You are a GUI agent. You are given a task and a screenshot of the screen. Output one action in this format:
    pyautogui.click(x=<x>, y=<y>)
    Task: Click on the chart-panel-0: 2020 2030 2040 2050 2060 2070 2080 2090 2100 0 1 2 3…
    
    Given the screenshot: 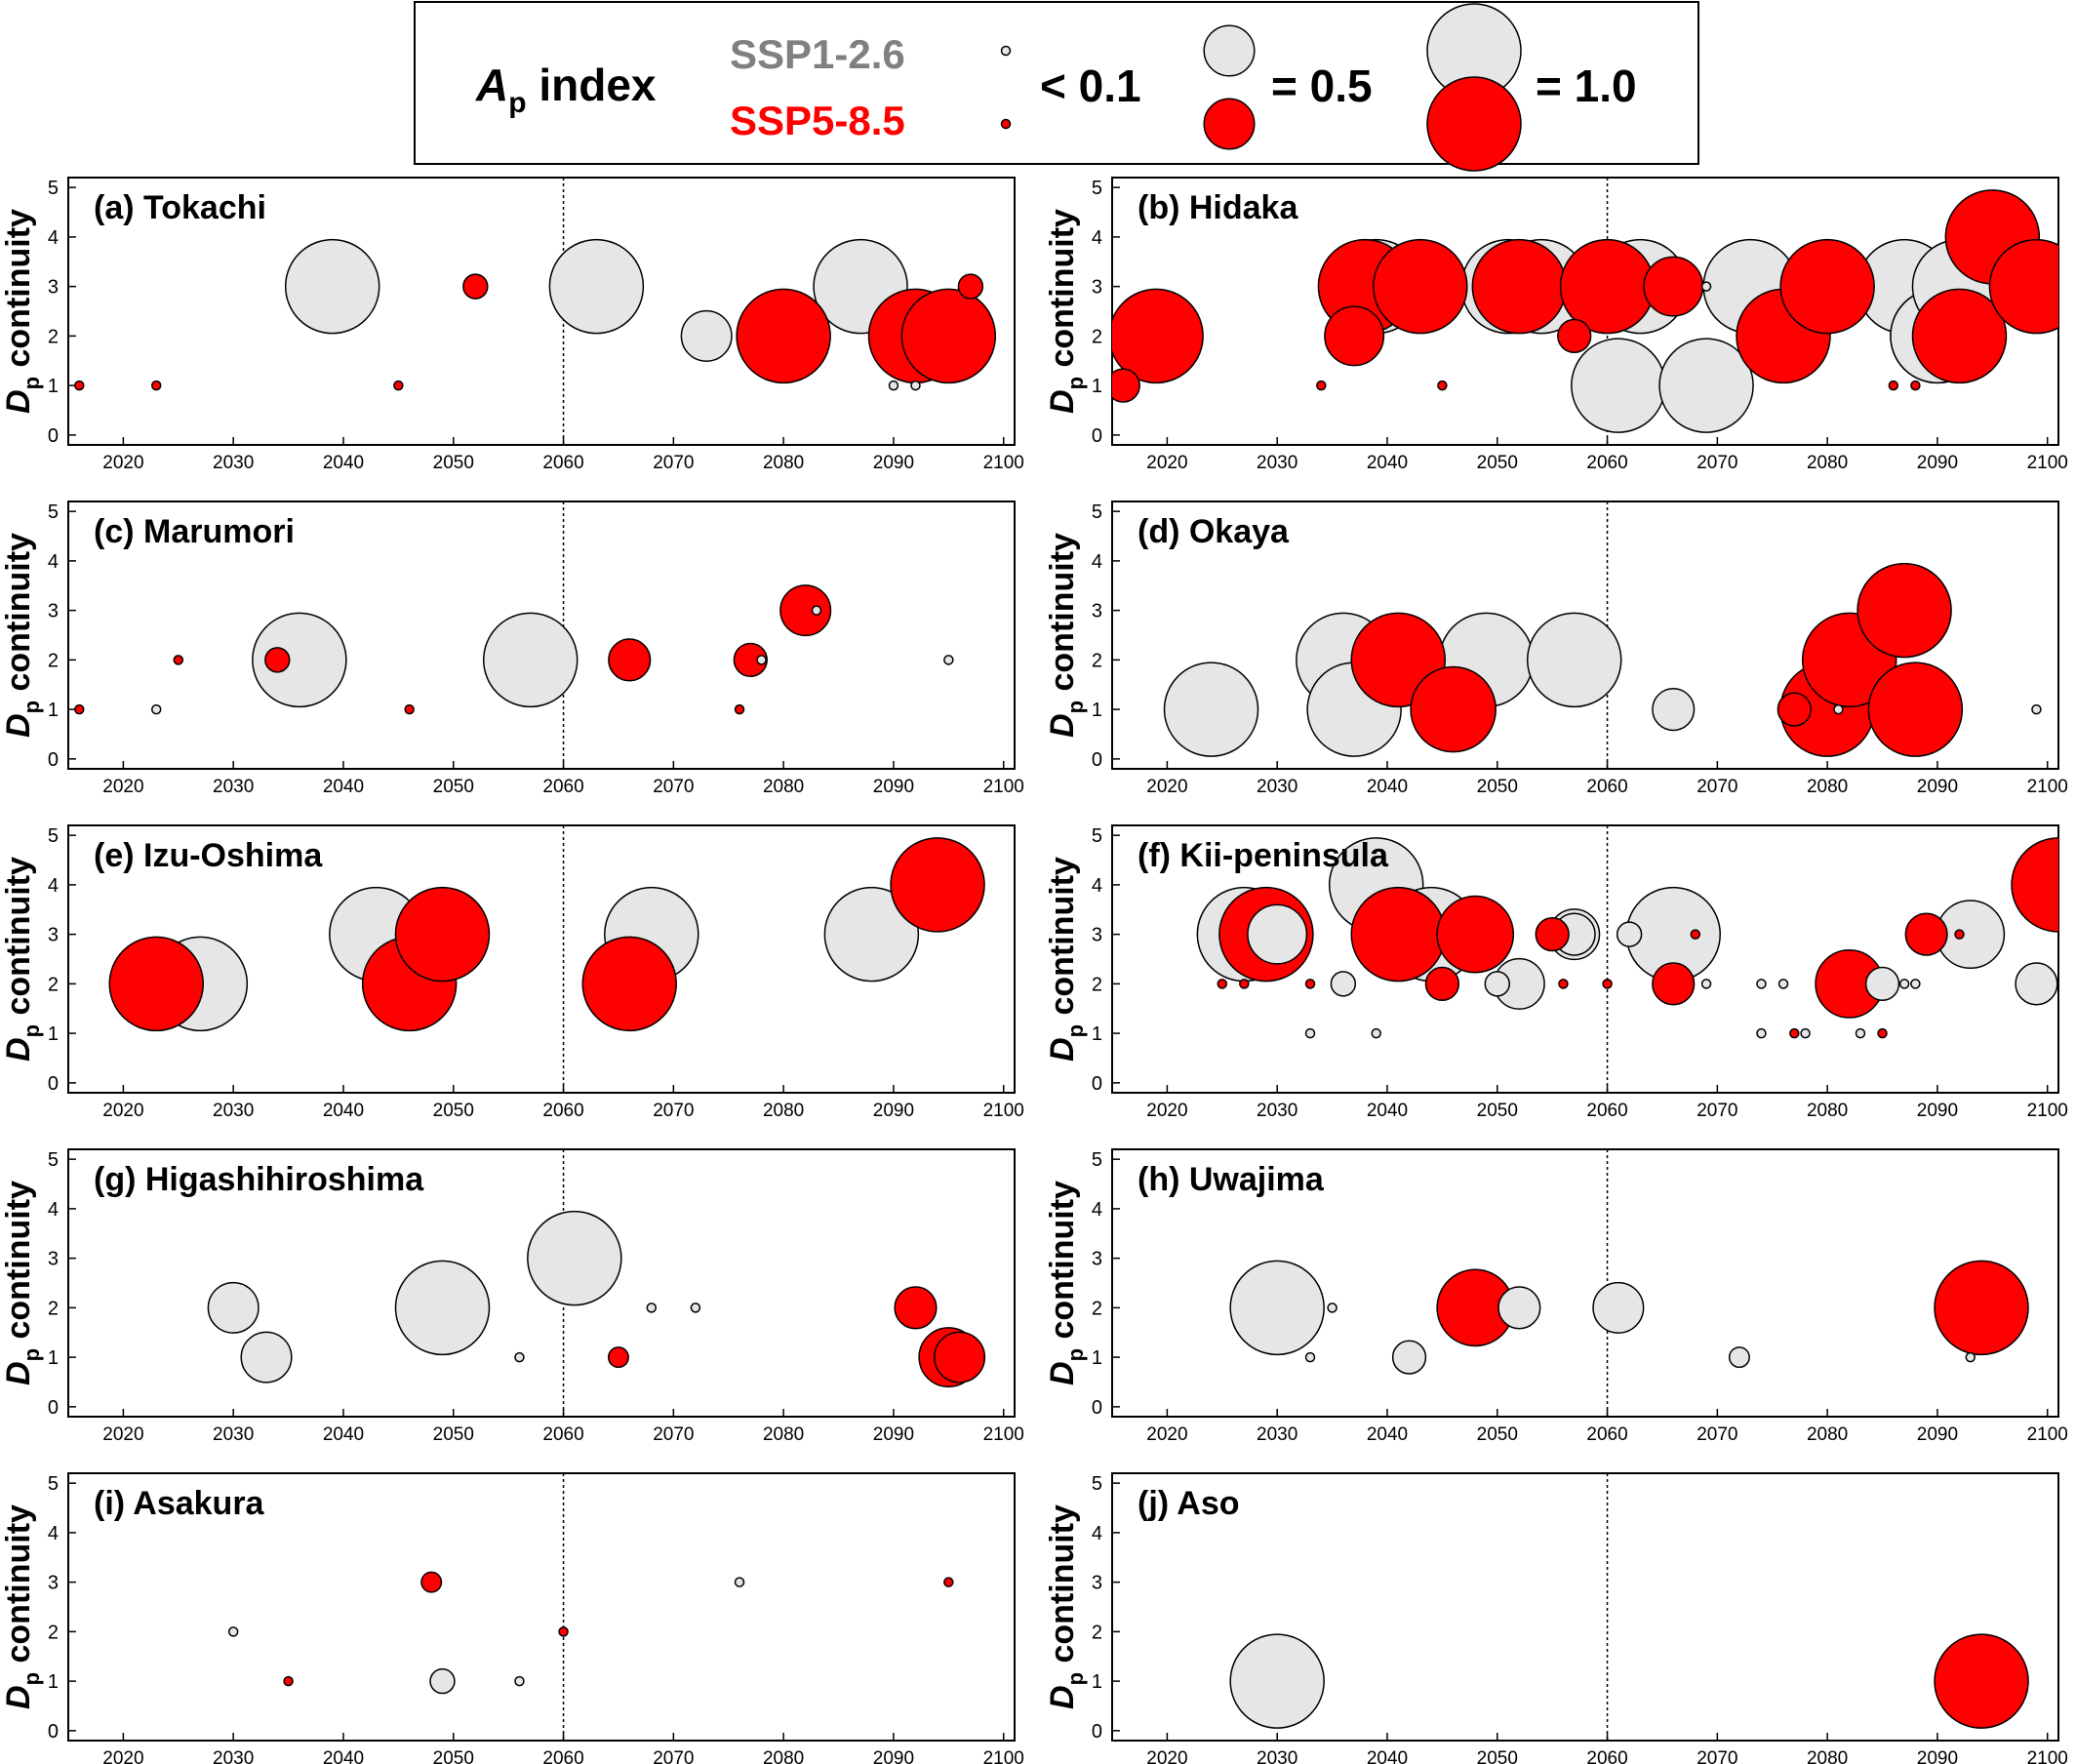 What is the action you would take?
    pyautogui.click(x=512, y=325)
    